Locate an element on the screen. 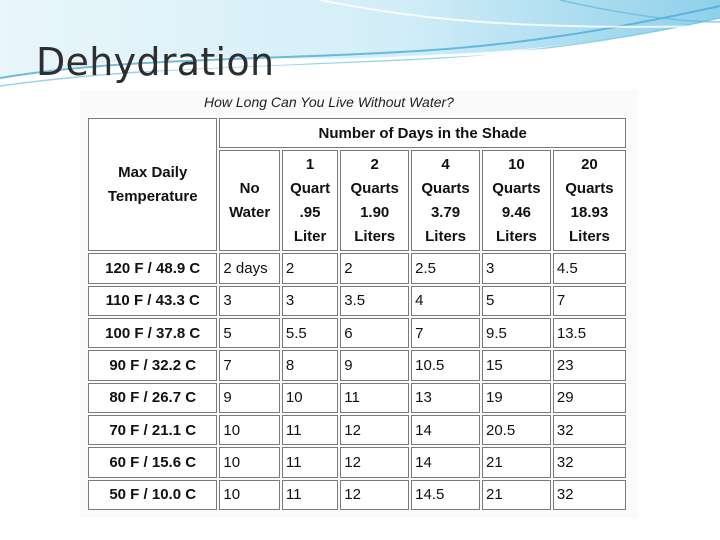 This screenshot has height=540, width=720. column-header: No Water is located at coordinates (249, 201).